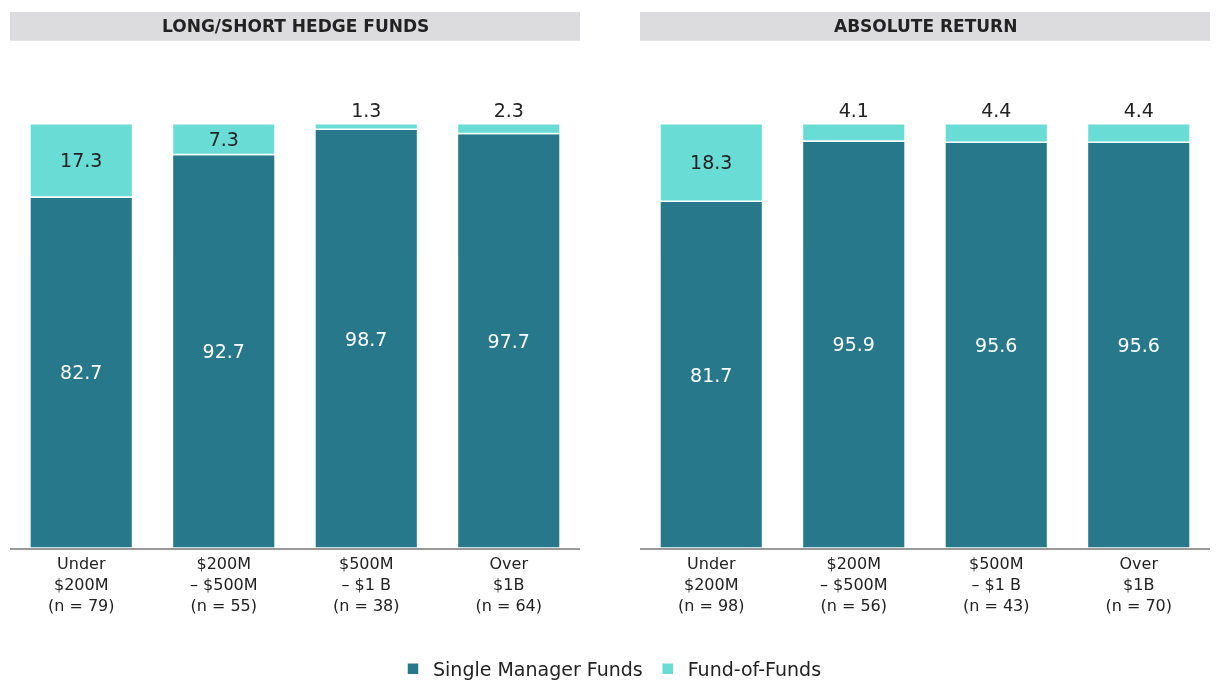  Describe the element at coordinates (711, 584) in the screenshot. I see `x-tick-label: Under $200M (n = 98)` at that location.